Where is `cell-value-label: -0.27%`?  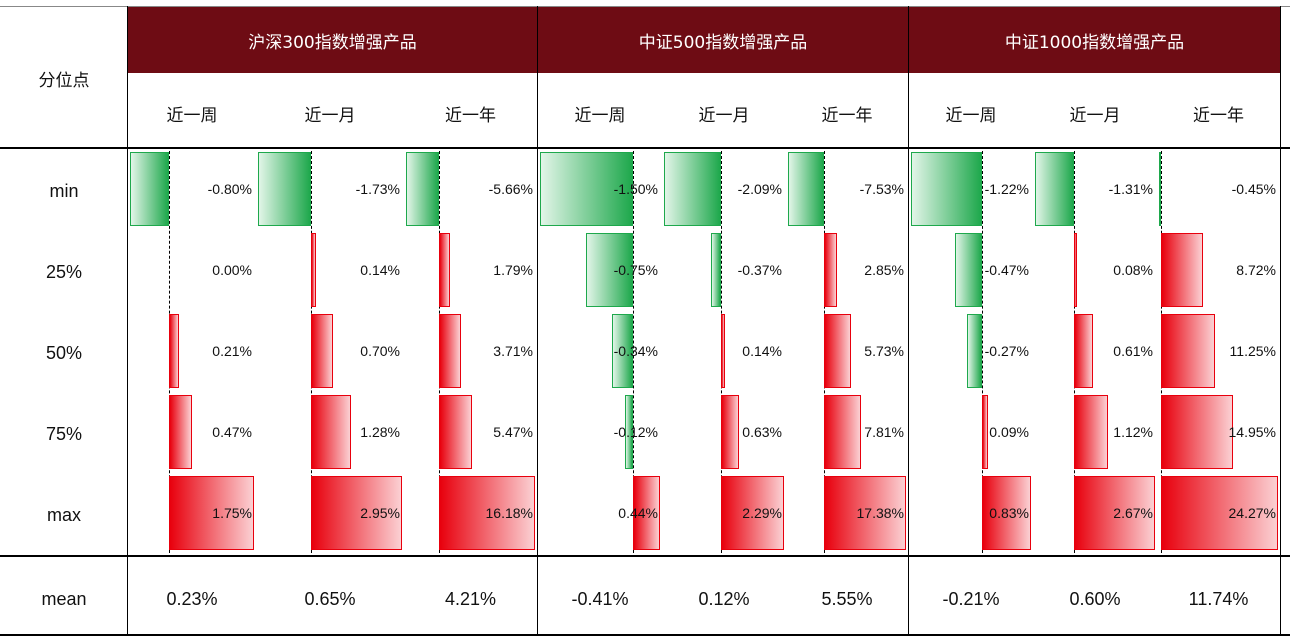 cell-value-label: -0.27% is located at coordinates (1006, 351).